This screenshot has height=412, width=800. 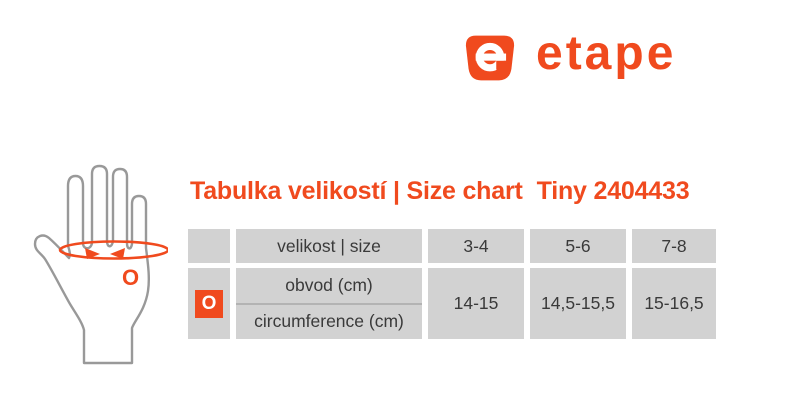 What do you see at coordinates (209, 246) in the screenshot?
I see `table-corner-cell` at bounding box center [209, 246].